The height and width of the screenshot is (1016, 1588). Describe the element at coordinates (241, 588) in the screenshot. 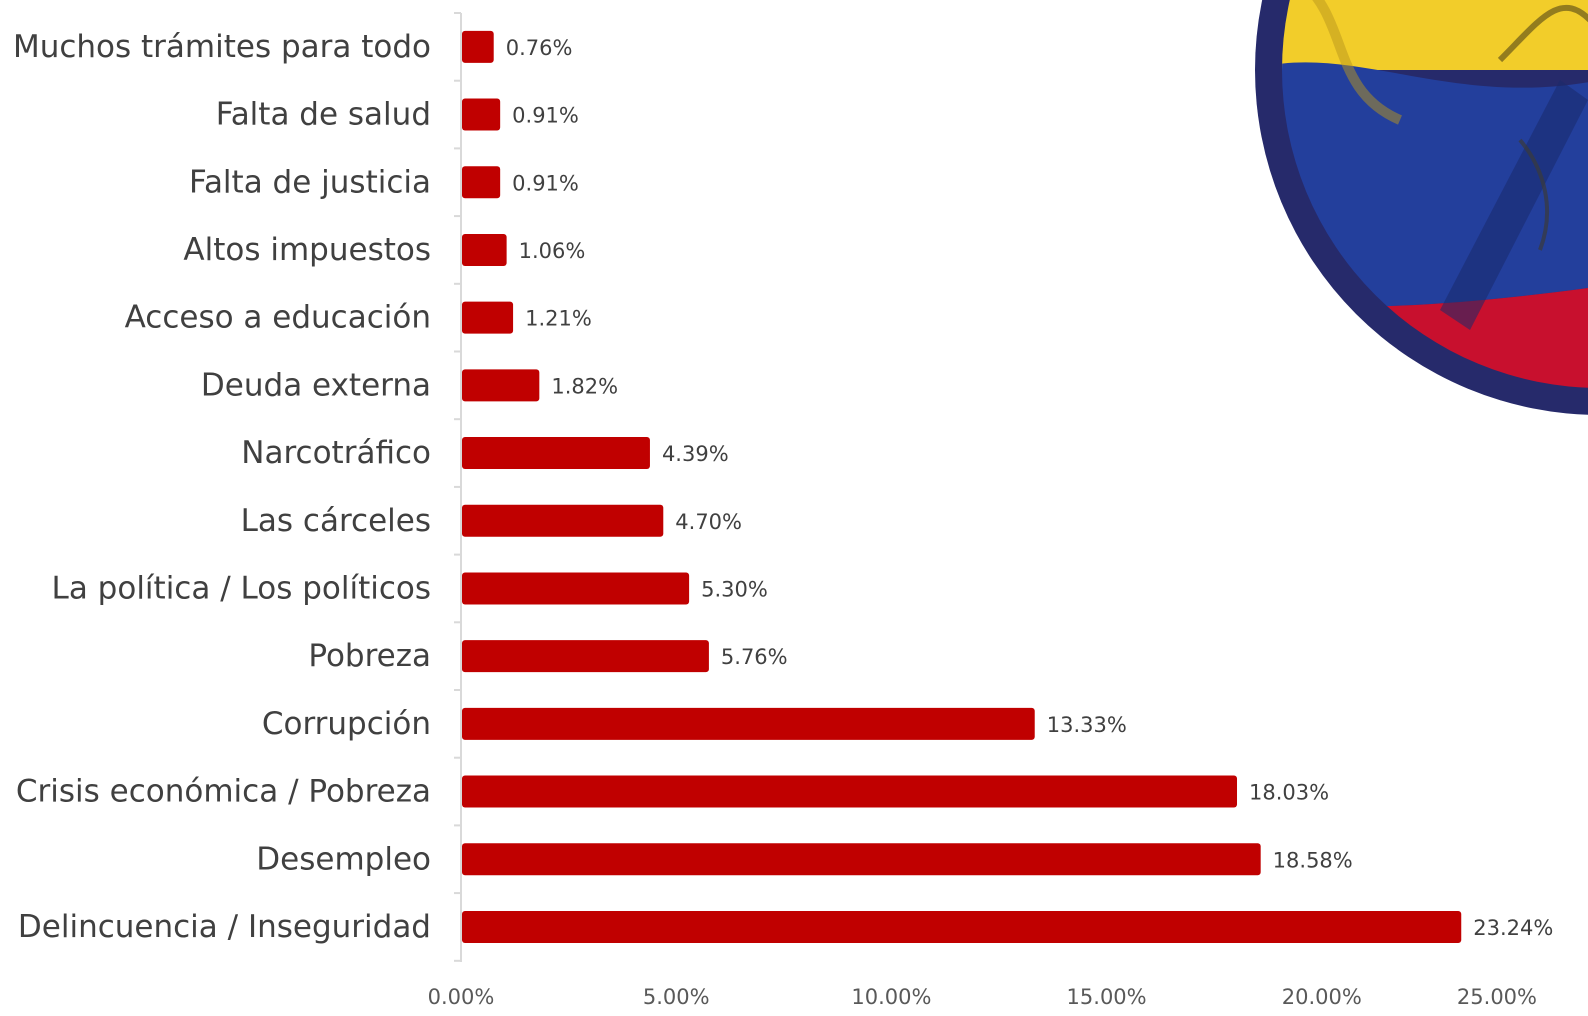

I see `category-label: La política / Los políticos` at that location.